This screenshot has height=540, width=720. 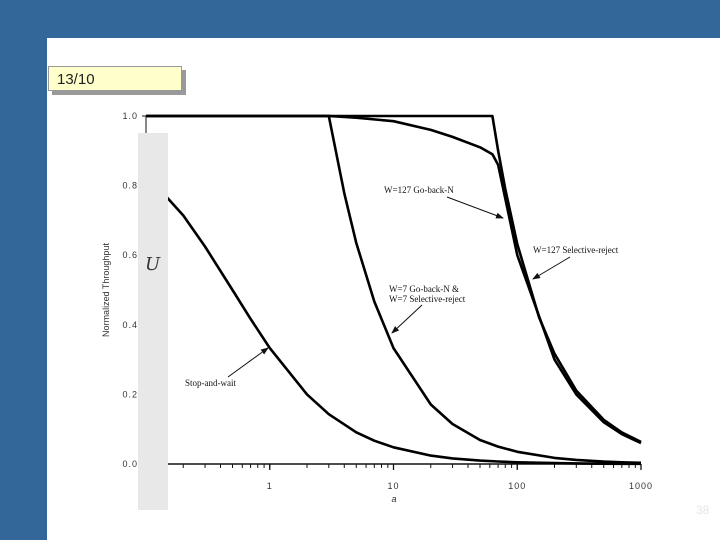 I want to click on y-tick-label: 0.4, so click(x=130, y=325).